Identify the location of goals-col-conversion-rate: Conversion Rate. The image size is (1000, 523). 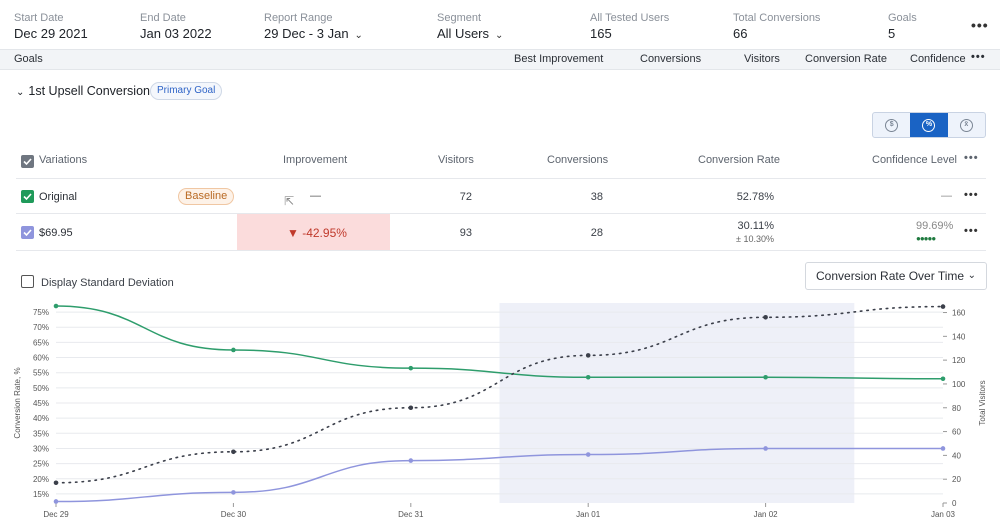
(846, 59).